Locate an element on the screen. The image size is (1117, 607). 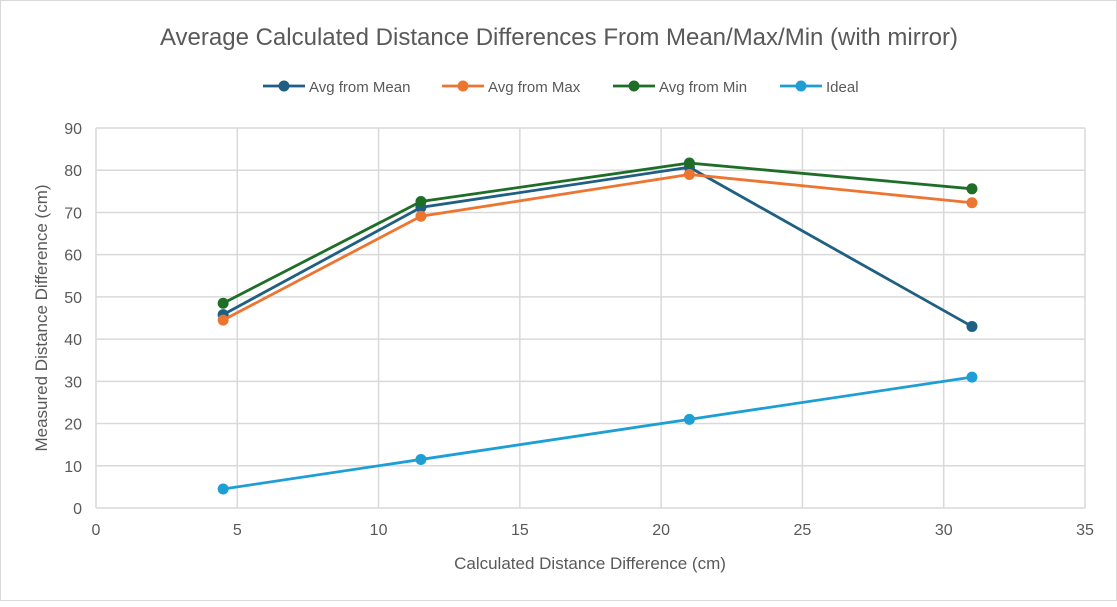
series-ideal is located at coordinates (597, 433).